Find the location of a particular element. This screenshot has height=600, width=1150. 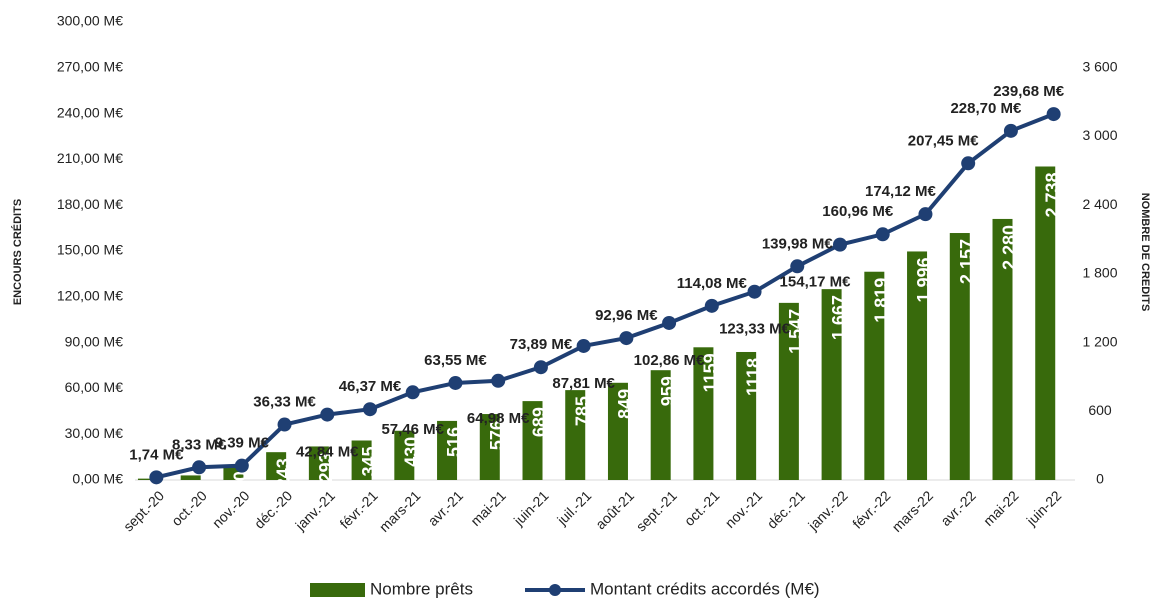

x-tick-label: oct.-21 is located at coordinates (702, 508).